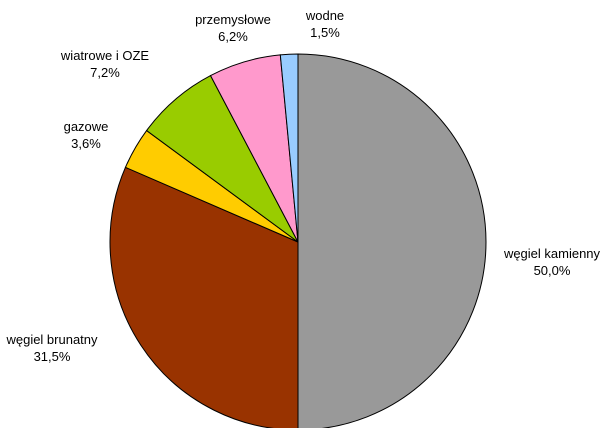 This screenshot has height=428, width=615. I want to click on slice-value-label-1: 31,5%, so click(52, 356).